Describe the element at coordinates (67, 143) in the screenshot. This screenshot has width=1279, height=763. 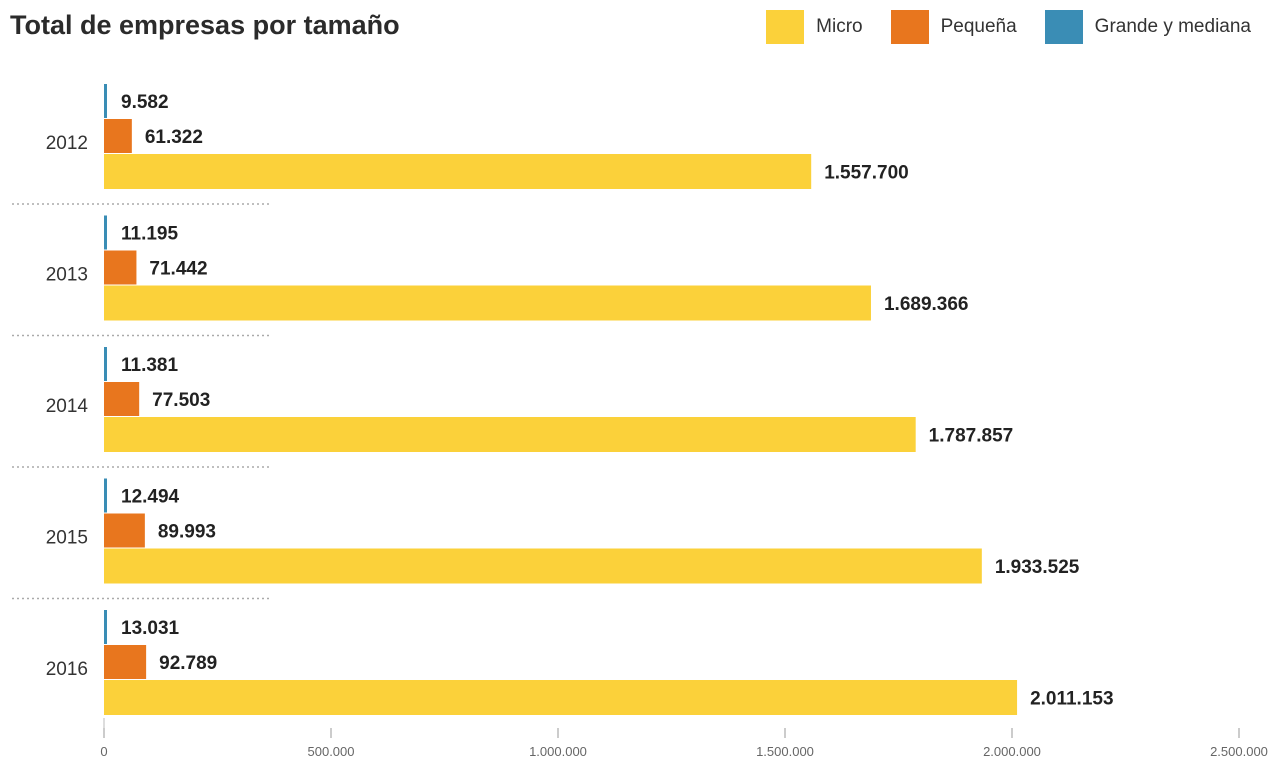
I see `category-label: 2012` at that location.